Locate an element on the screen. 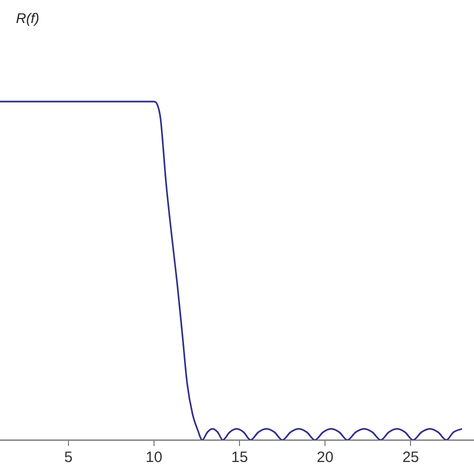 This screenshot has height=474, width=474. text: R(f) is located at coordinates (28, 18).